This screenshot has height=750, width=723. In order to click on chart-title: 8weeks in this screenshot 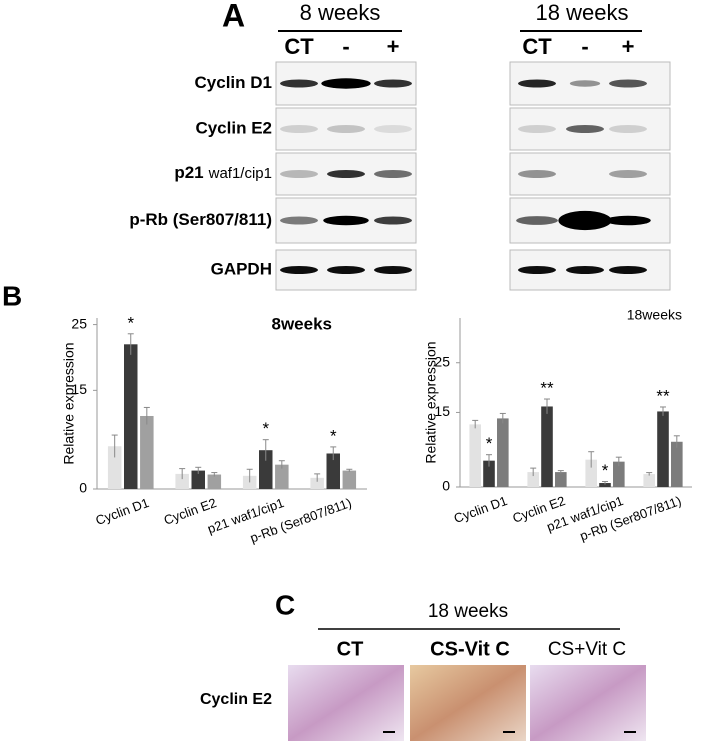, I will do `click(302, 323)`.